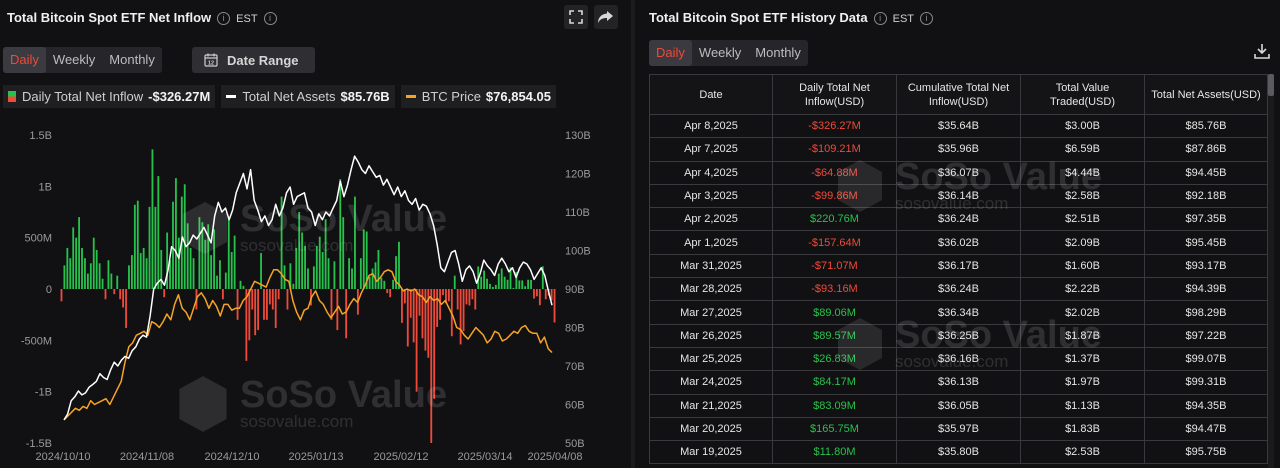  I want to click on table-cell: $2.09B, so click(1082, 242).